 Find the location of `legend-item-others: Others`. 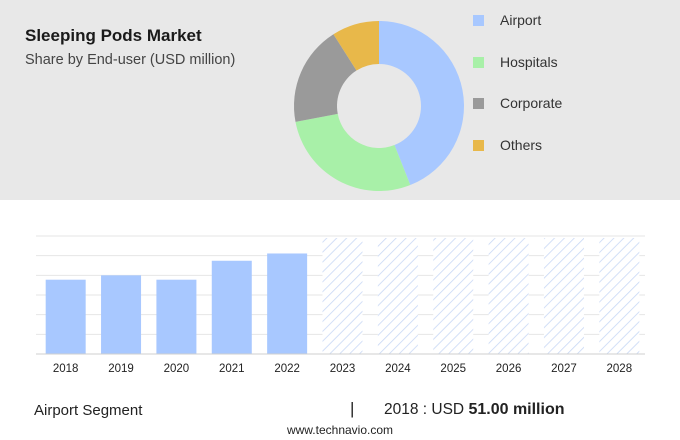

legend-item-others: Others is located at coordinates (507, 145).